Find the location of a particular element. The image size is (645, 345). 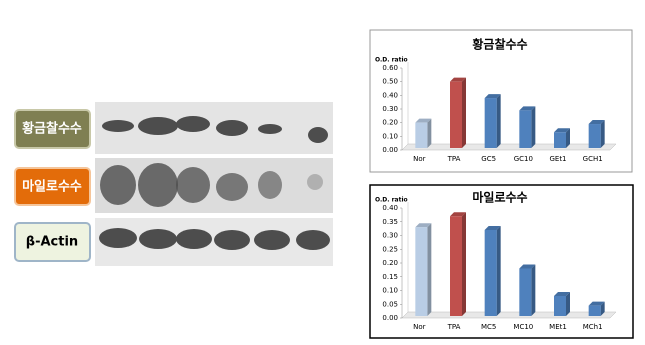

x-tick-label: GC5 is located at coordinates (488, 159).